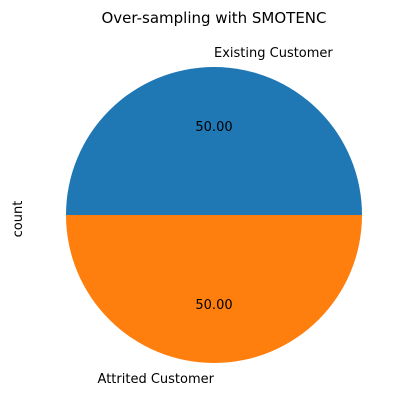  I want to click on chart-title: Over-sampling with SMOTENC, so click(214, 18).